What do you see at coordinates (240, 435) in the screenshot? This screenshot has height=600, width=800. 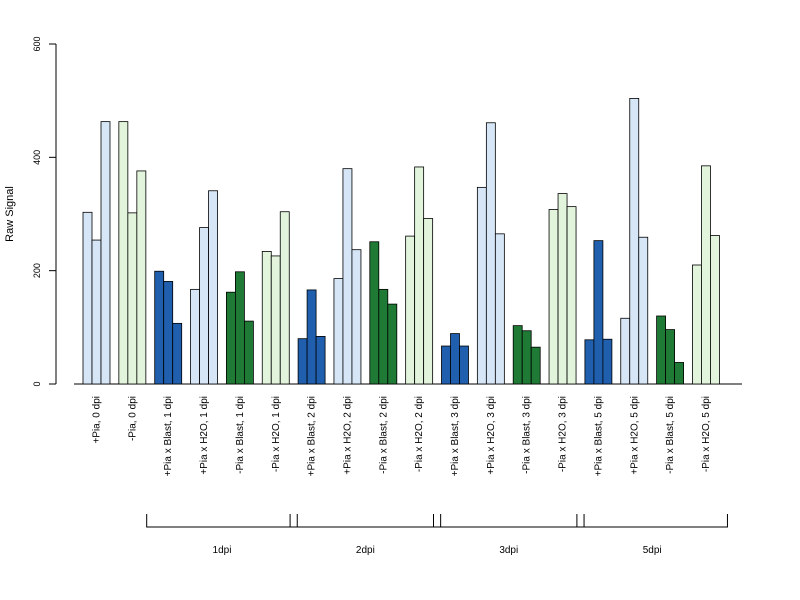 I see `category-label: -Pia x Blast, 1 dpi` at bounding box center [240, 435].